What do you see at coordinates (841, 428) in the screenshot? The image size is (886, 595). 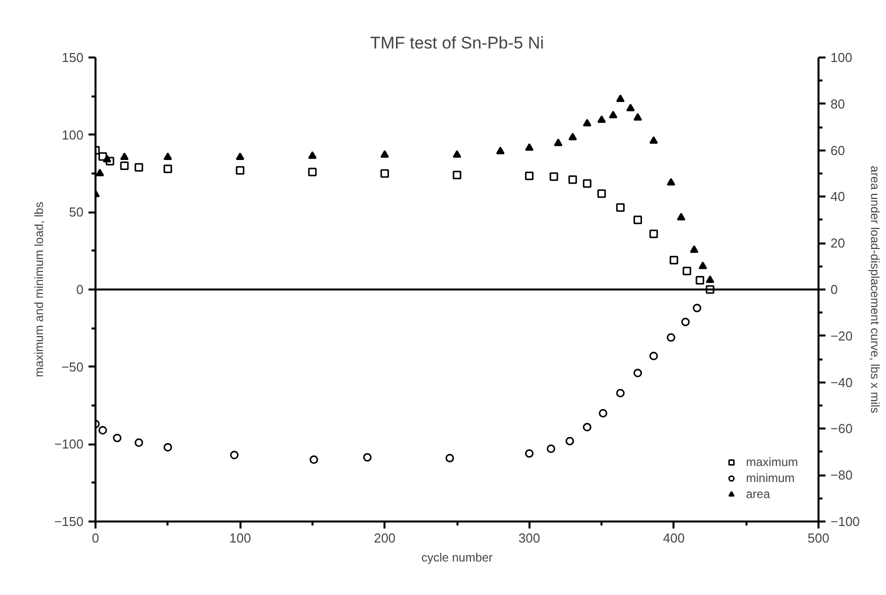 I see `y2-tick-label: −60` at bounding box center [841, 428].